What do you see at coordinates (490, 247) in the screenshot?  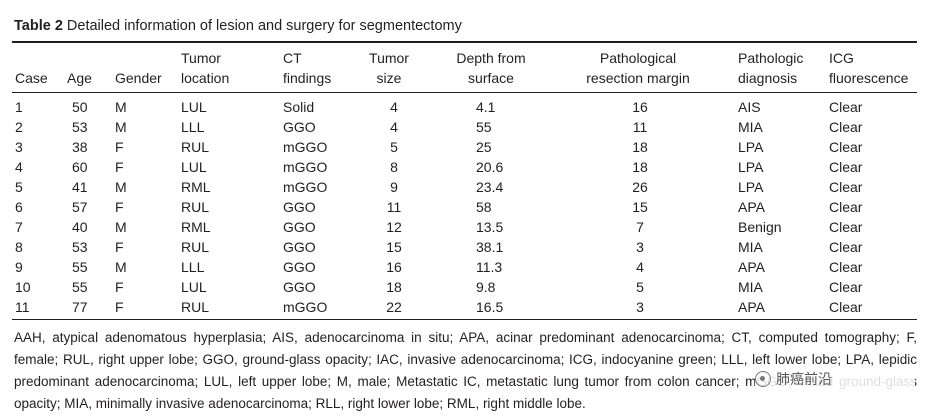 I see `table-cell-depth-from-surface: 38.1` at bounding box center [490, 247].